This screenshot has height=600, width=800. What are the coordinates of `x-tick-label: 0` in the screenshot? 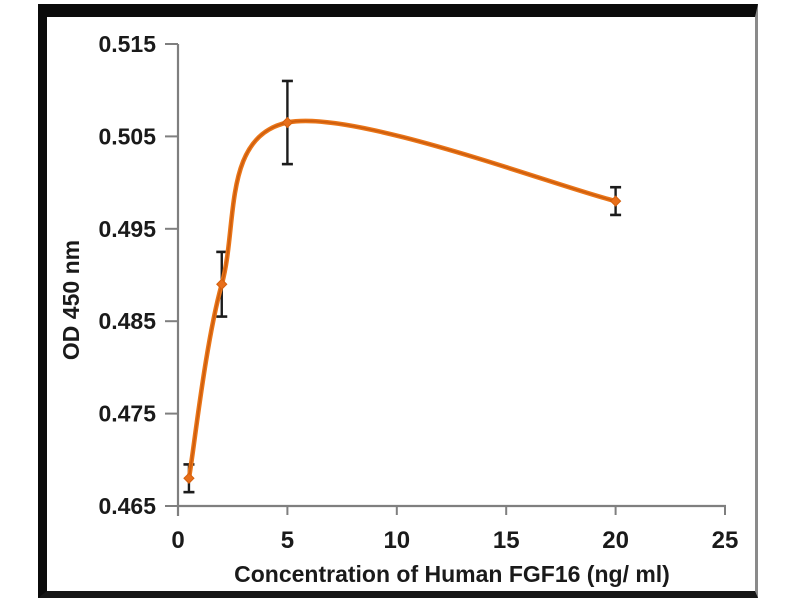 It's located at (177, 540).